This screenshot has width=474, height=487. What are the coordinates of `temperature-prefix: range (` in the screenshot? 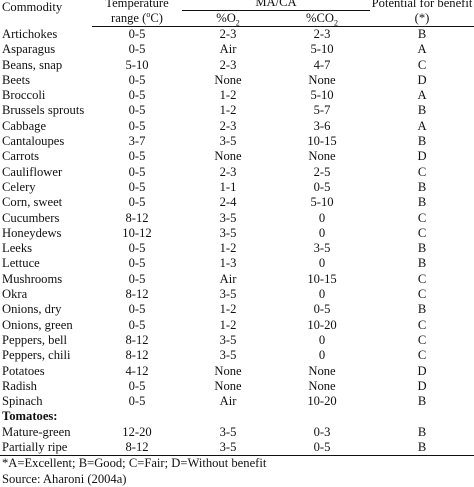 It's located at (129, 17).